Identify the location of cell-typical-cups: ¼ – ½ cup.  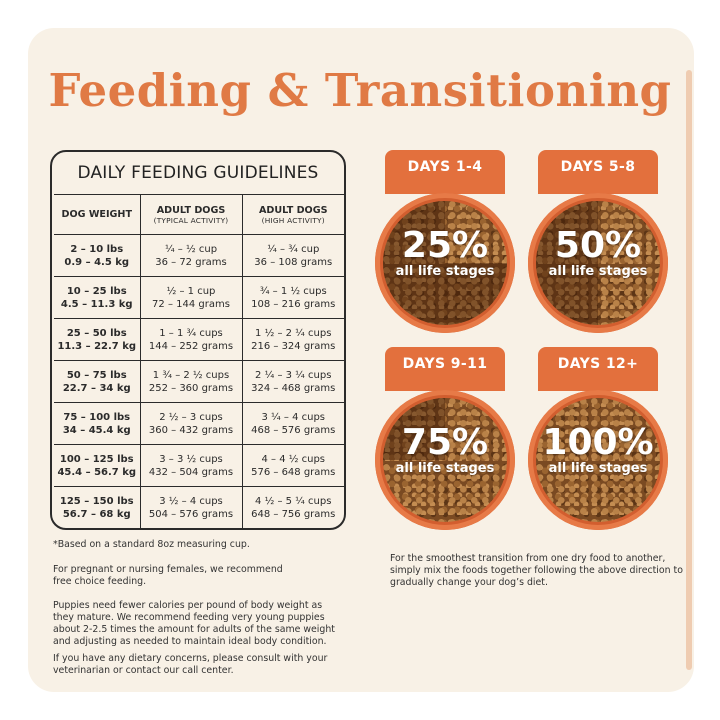
(191, 249).